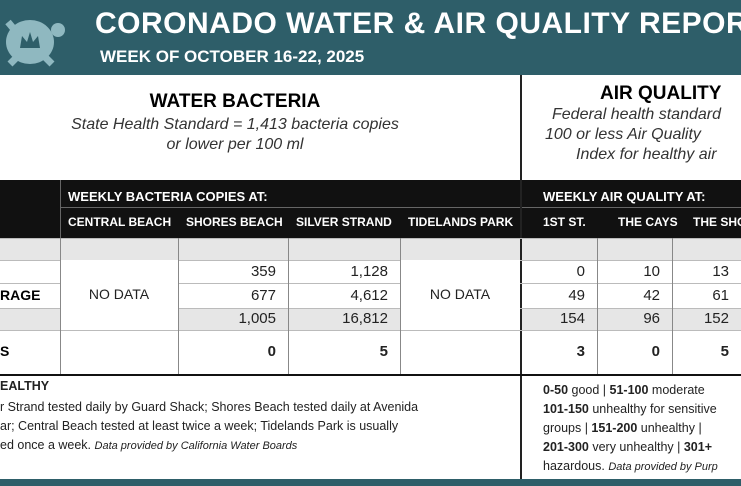 This screenshot has width=741, height=486. I want to click on cell: 1,128, so click(369, 271).